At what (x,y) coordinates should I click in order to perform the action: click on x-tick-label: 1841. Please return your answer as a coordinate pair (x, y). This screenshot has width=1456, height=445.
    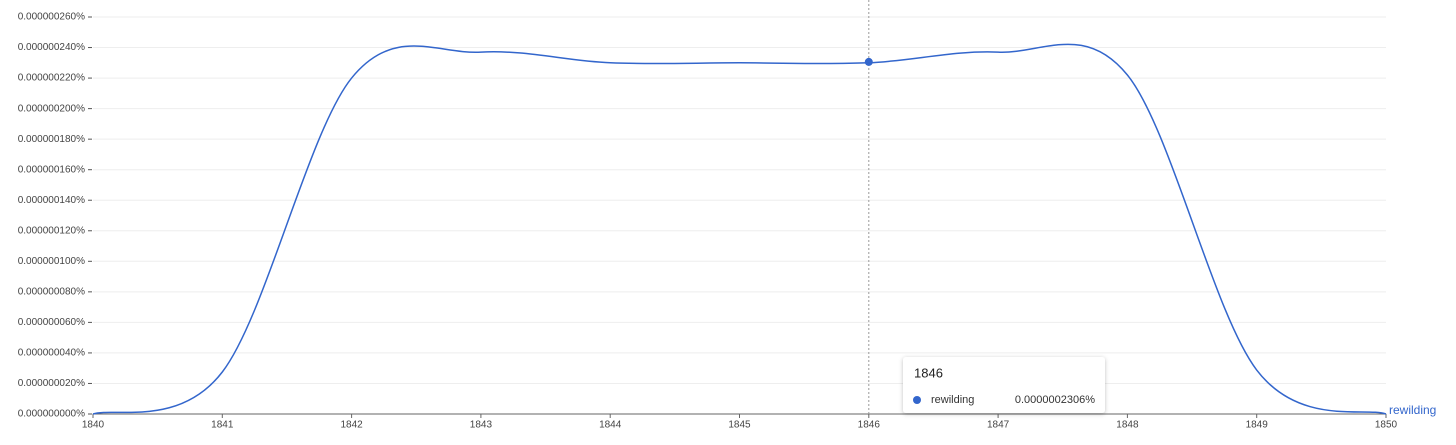
    Looking at the image, I should click on (222, 425).